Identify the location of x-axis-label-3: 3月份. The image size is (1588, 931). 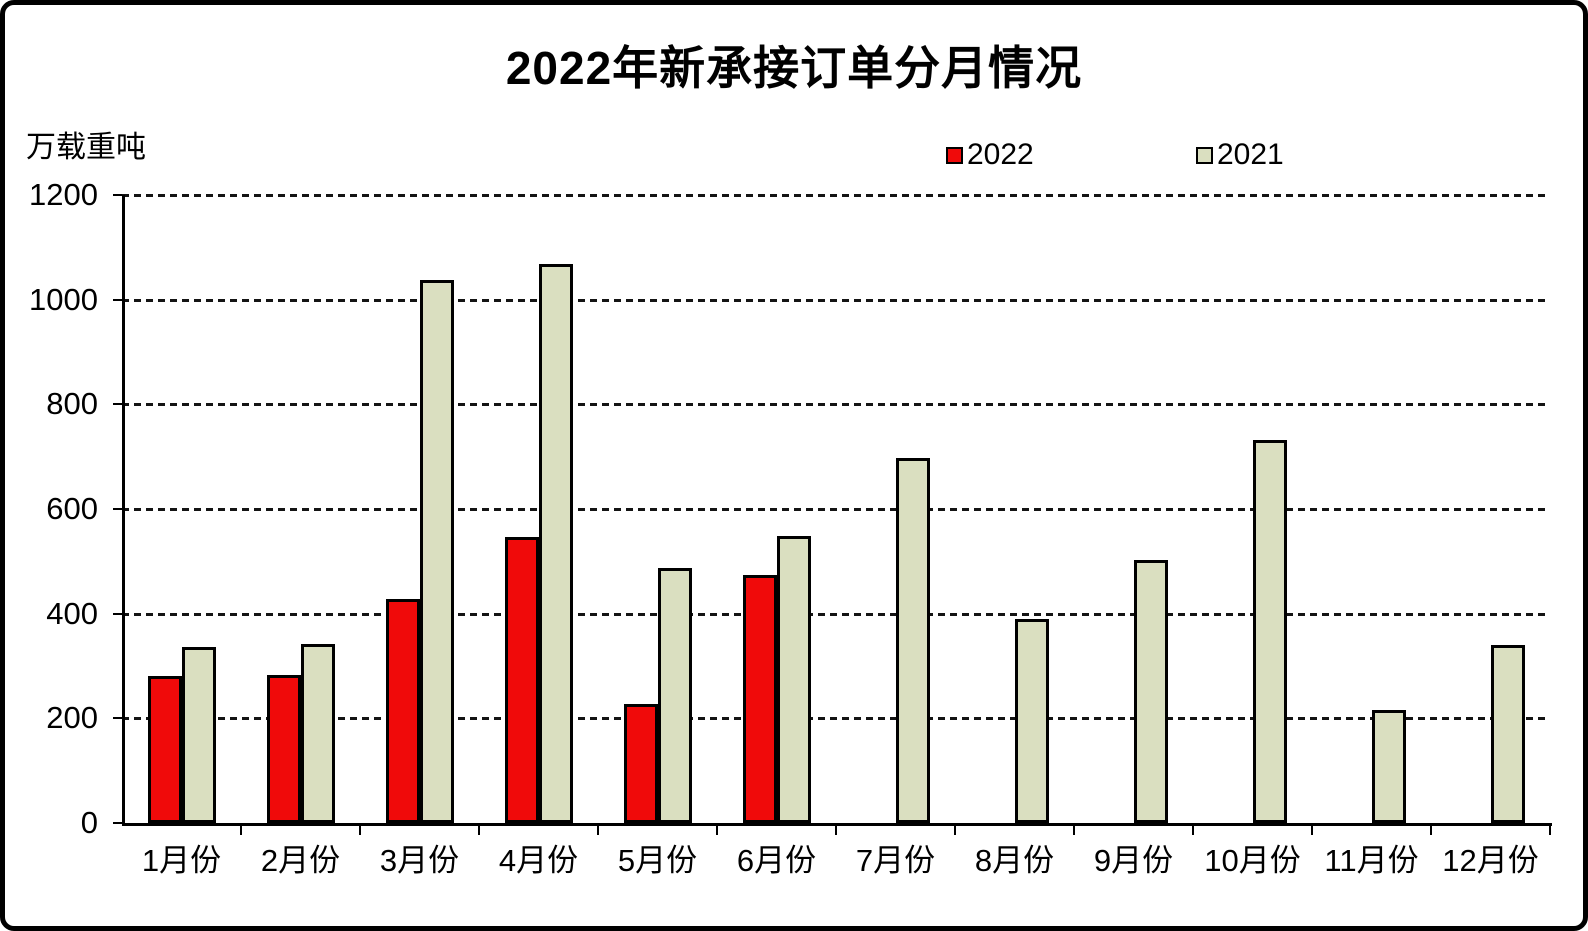
(419, 860).